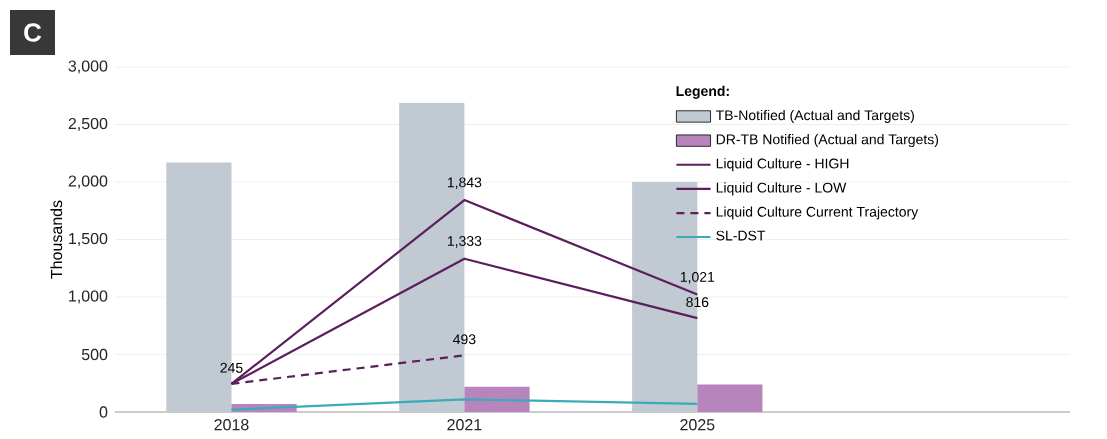  I want to click on y-tick-label: 2,500, so click(88, 124).